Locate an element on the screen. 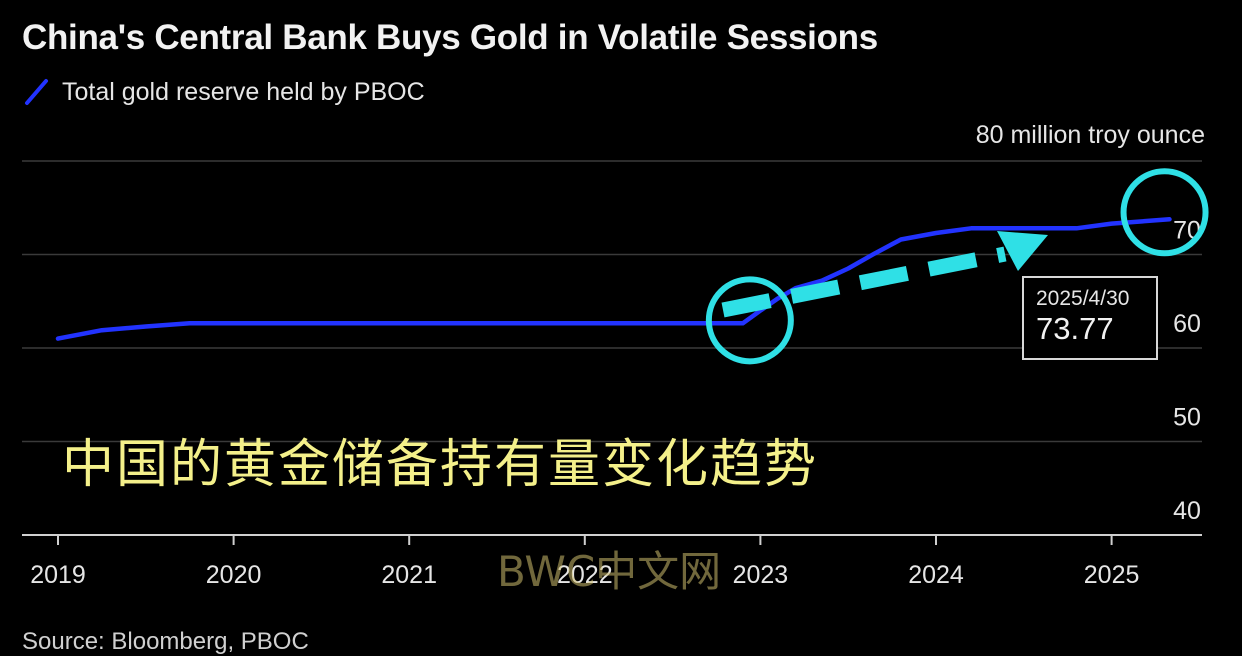 The height and width of the screenshot is (656, 1242). callout-date: 2025/4/30 is located at coordinates (1083, 298).